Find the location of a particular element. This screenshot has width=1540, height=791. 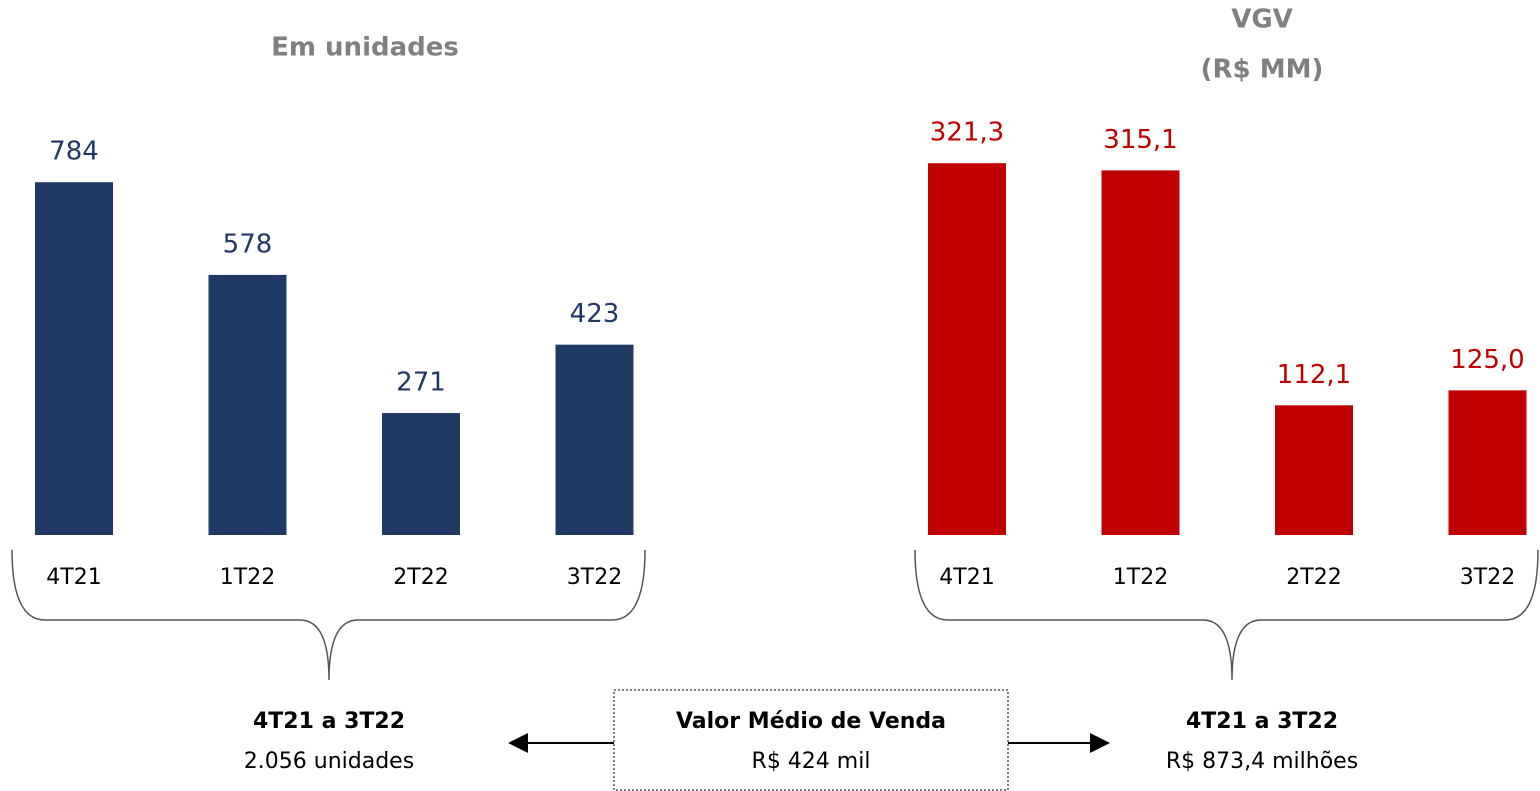

value-label: 321,3 is located at coordinates (967, 133).